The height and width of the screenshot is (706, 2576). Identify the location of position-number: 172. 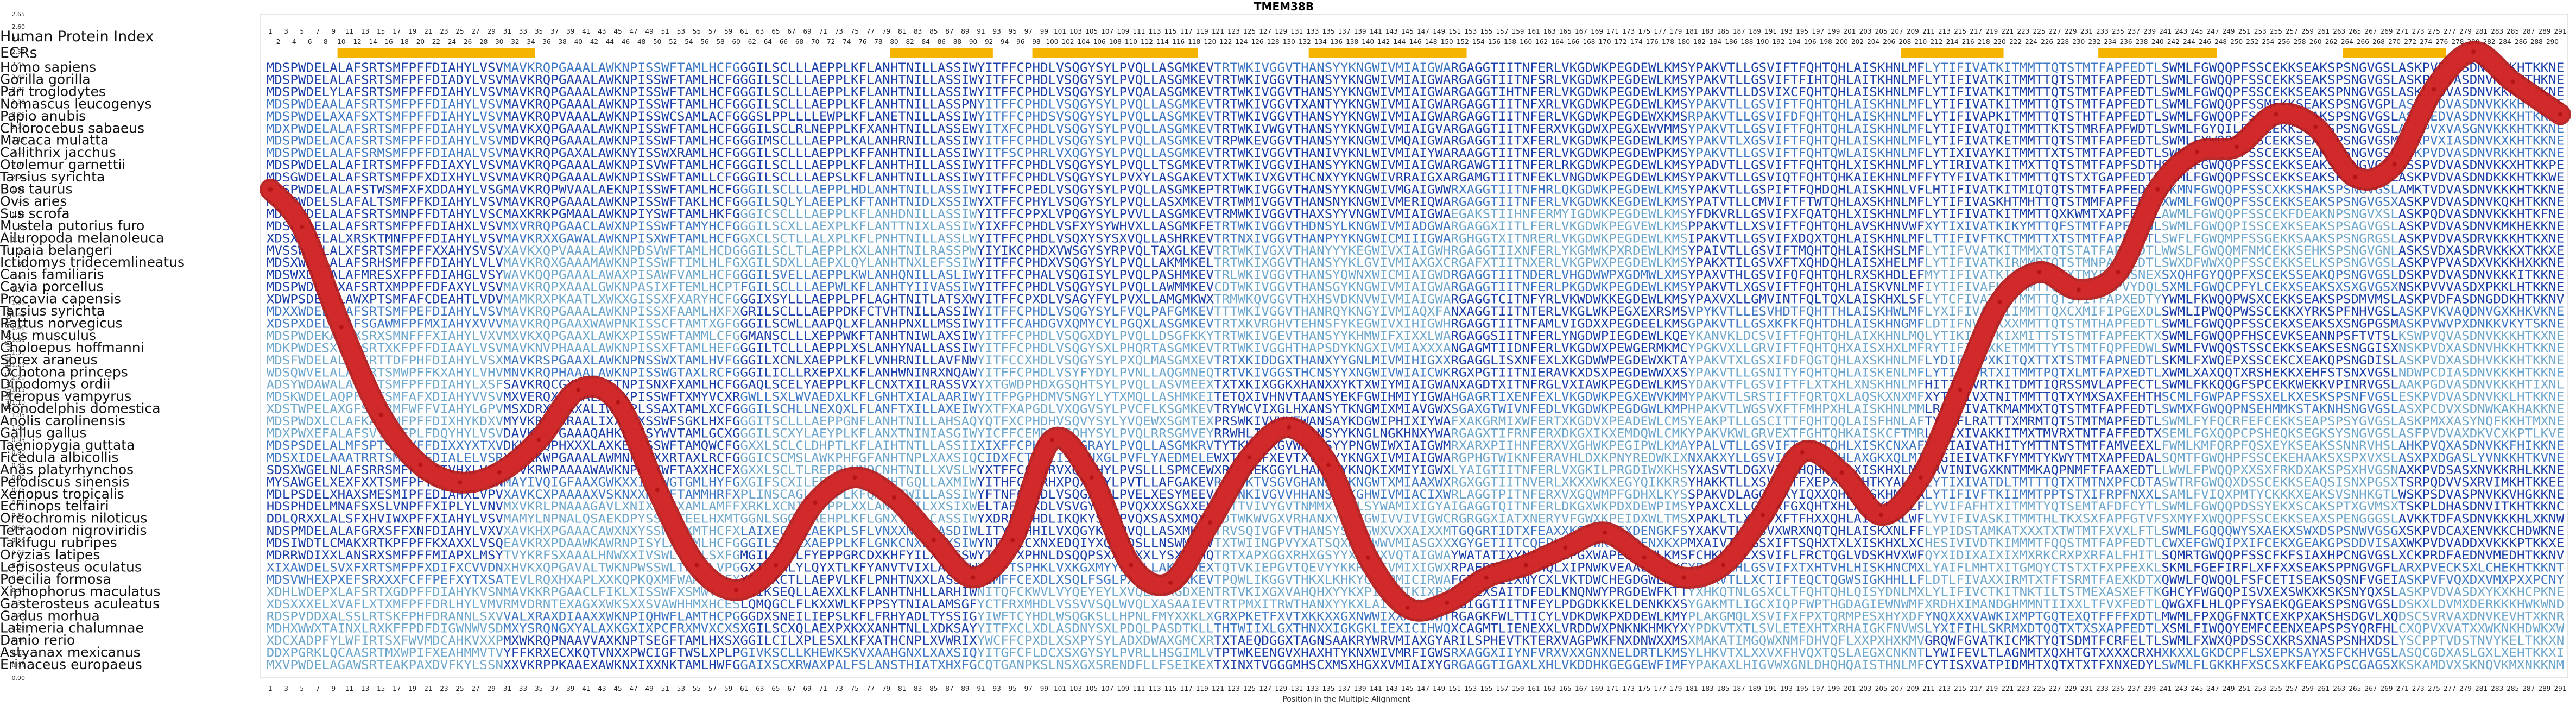
(1621, 42).